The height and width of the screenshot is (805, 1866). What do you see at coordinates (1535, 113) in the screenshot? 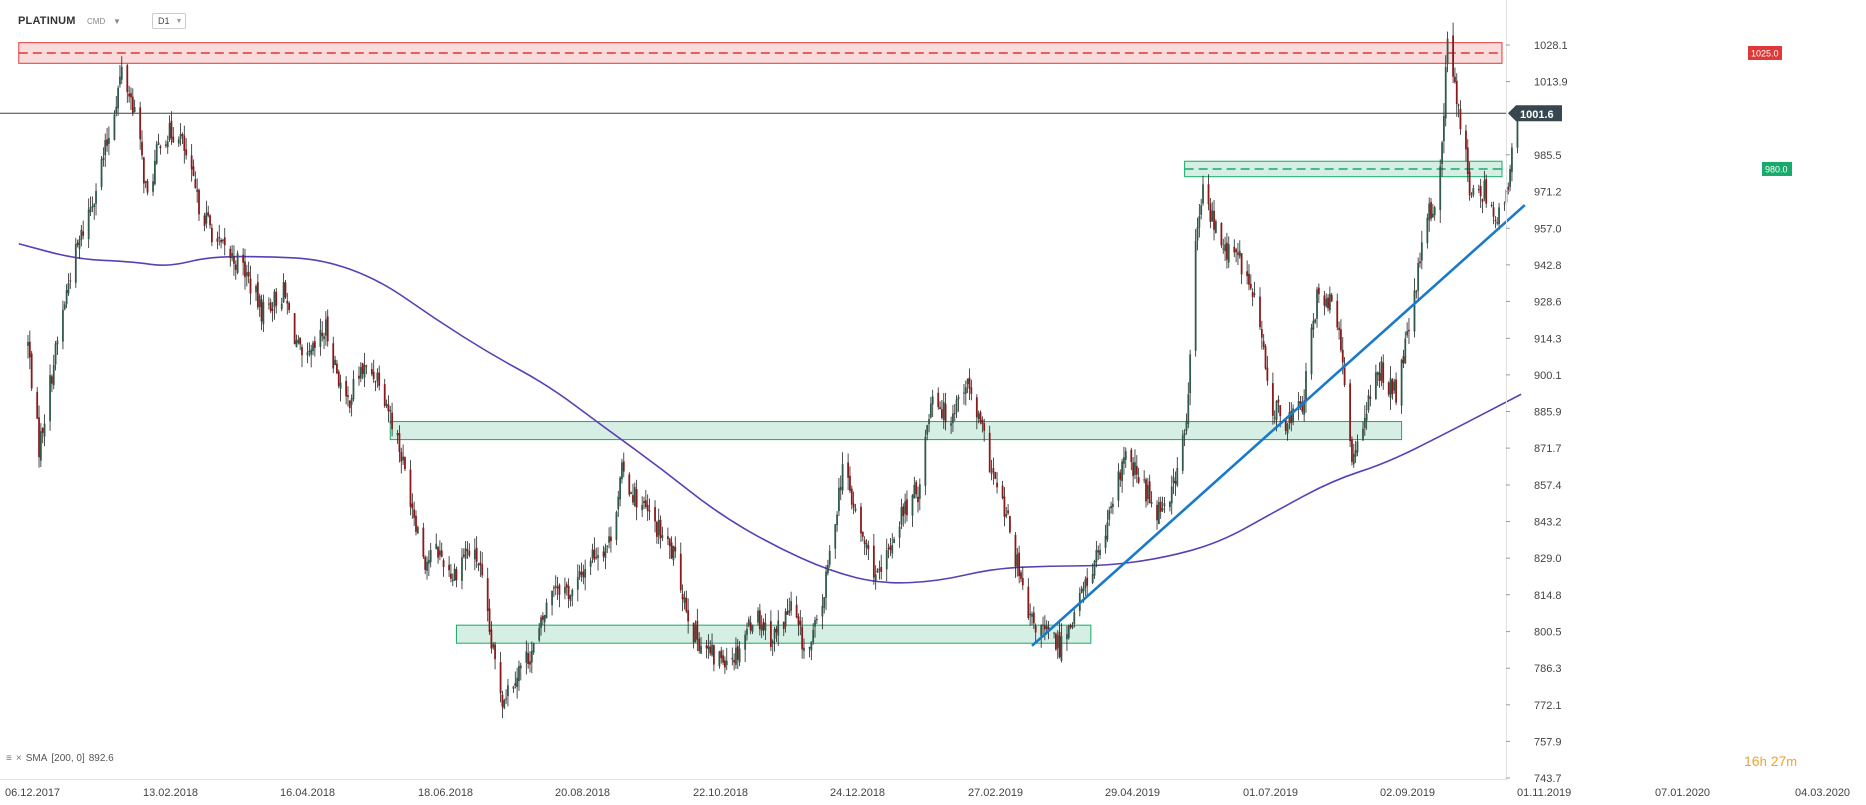
I see `current-price-tag: 1001.6` at bounding box center [1535, 113].